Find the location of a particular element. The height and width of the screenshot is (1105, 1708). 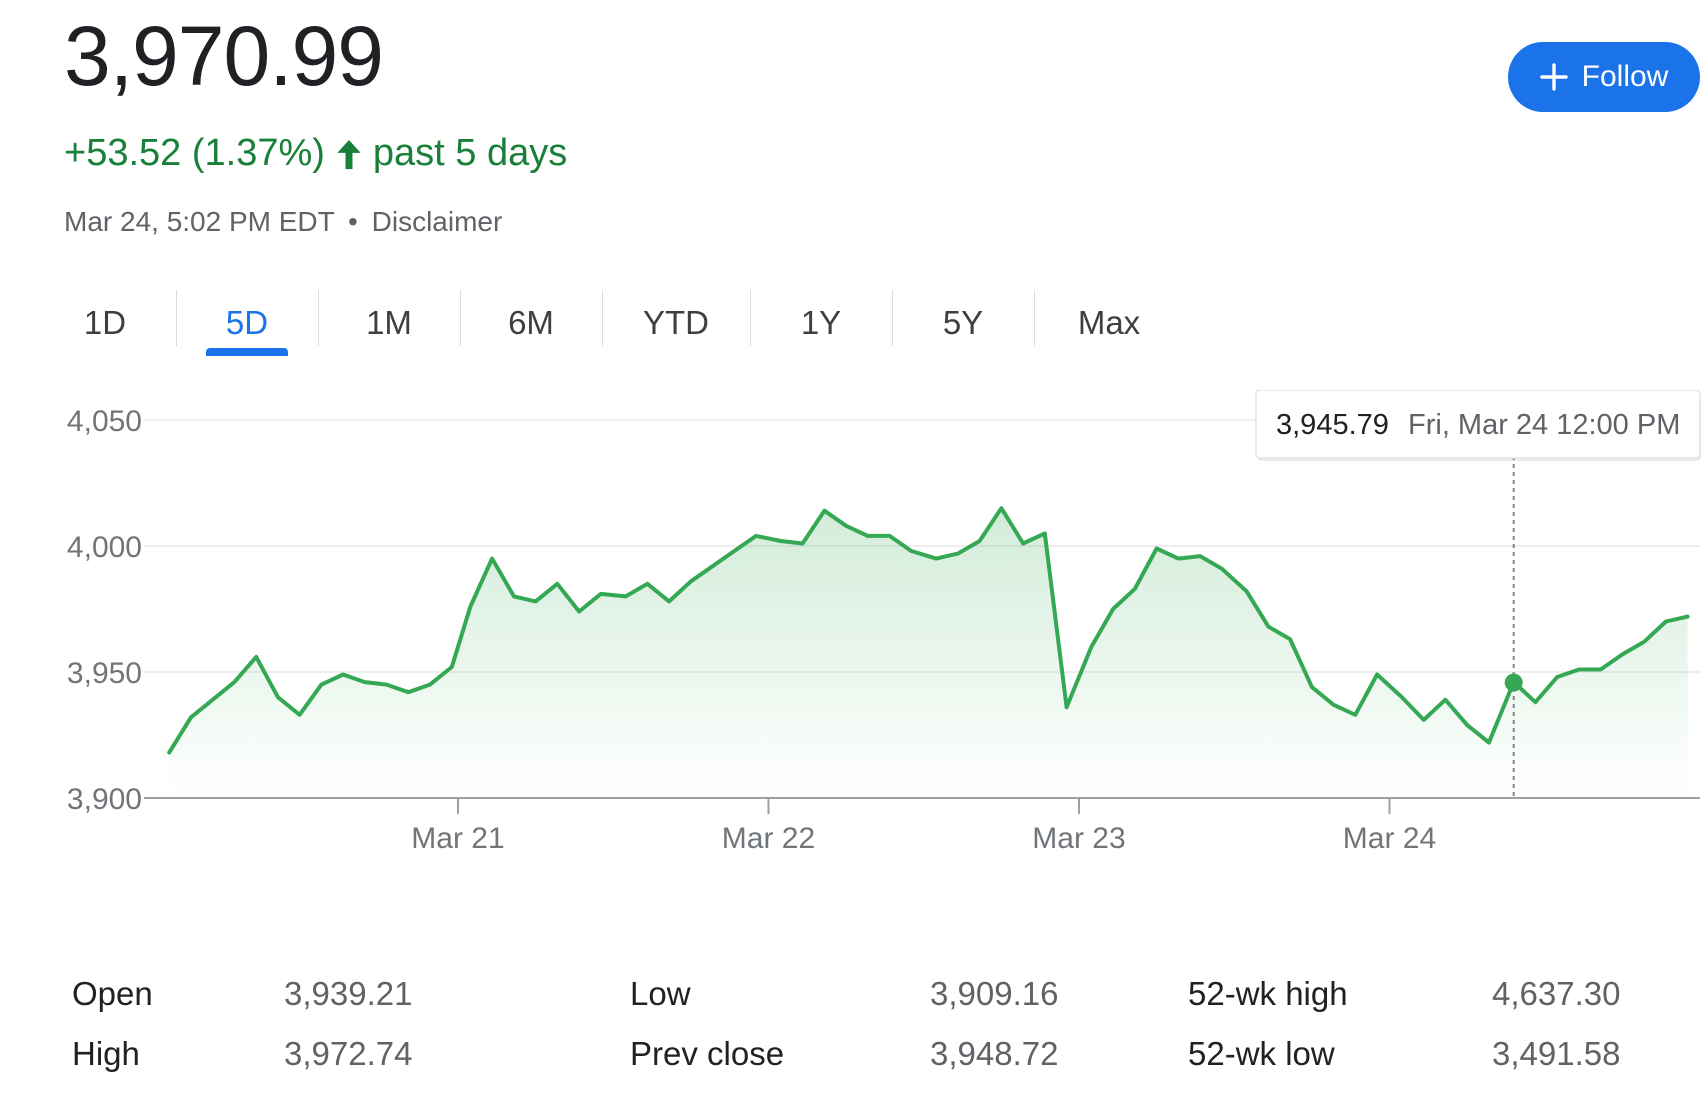

x-tick-label: Mar 23 is located at coordinates (1078, 838).